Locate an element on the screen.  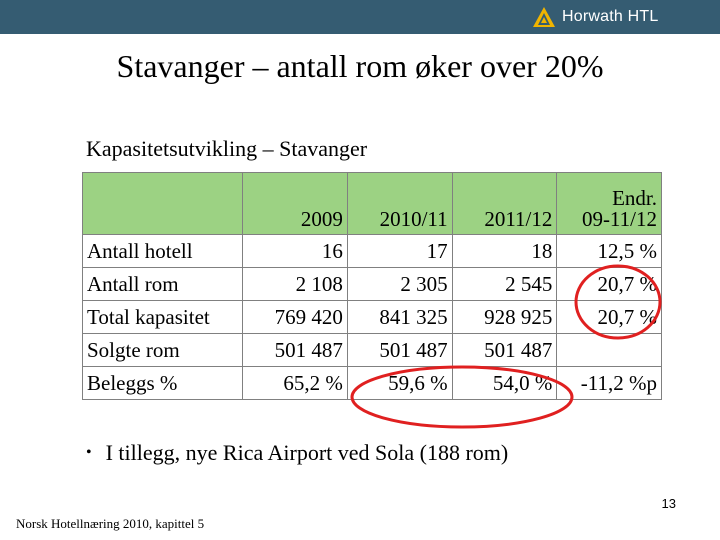
table-cell: 841 325 is located at coordinates (399, 317).